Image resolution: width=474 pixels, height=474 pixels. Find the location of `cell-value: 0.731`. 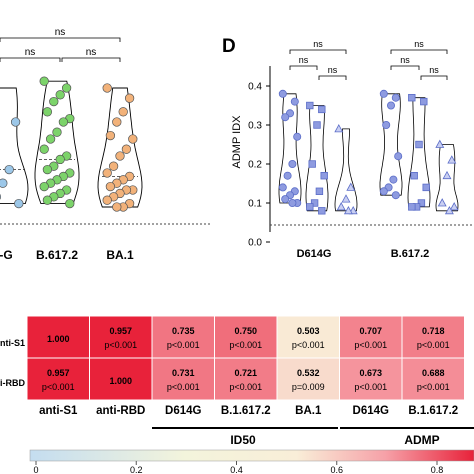

cell-value: 0.731 is located at coordinates (183, 373).